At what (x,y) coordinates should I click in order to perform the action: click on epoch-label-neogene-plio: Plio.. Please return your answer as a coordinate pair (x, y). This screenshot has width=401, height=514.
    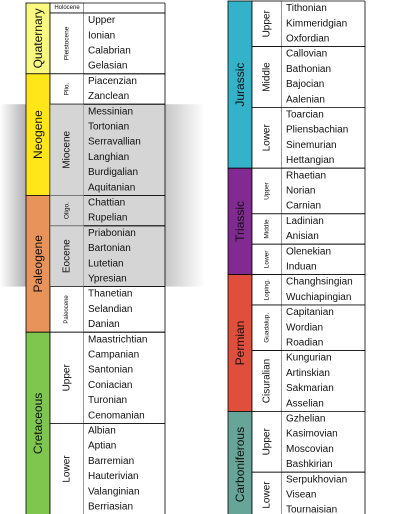
    Looking at the image, I should click on (67, 88).